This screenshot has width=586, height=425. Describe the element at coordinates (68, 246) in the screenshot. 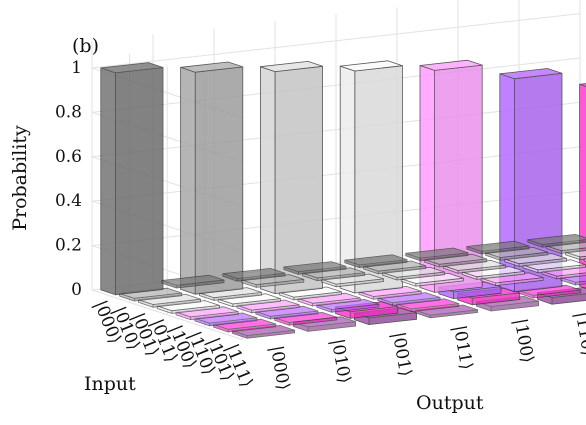

I see `z-tick-label: 0.2` at that location.